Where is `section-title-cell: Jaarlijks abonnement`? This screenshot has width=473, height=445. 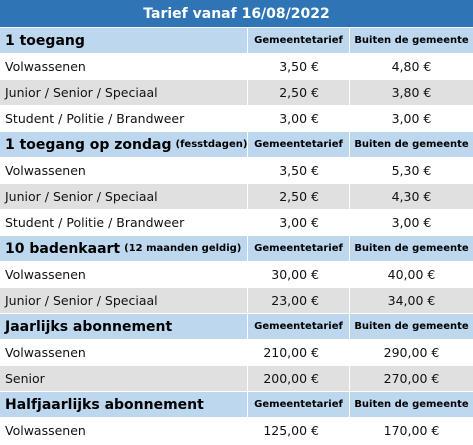
section-title-cell: Jaarlijks abonnement is located at coordinates (124, 326).